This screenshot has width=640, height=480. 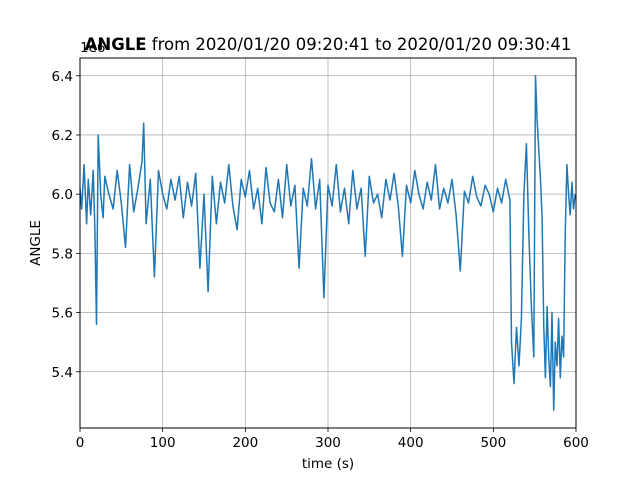 I want to click on y-tick-label: 6.4, so click(x=62, y=77).